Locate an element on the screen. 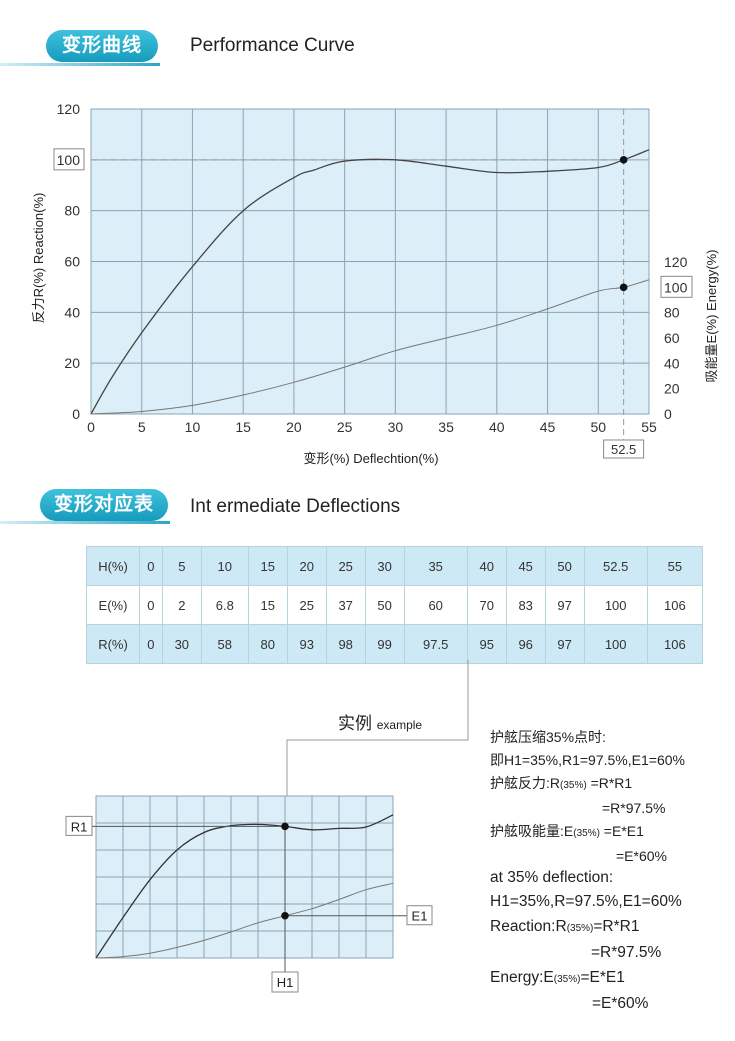  table-row-header: R(%) is located at coordinates (113, 644).